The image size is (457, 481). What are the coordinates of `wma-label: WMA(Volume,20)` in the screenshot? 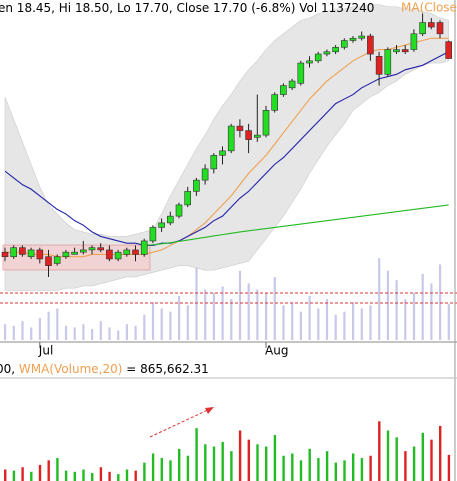 It's located at (71, 369).